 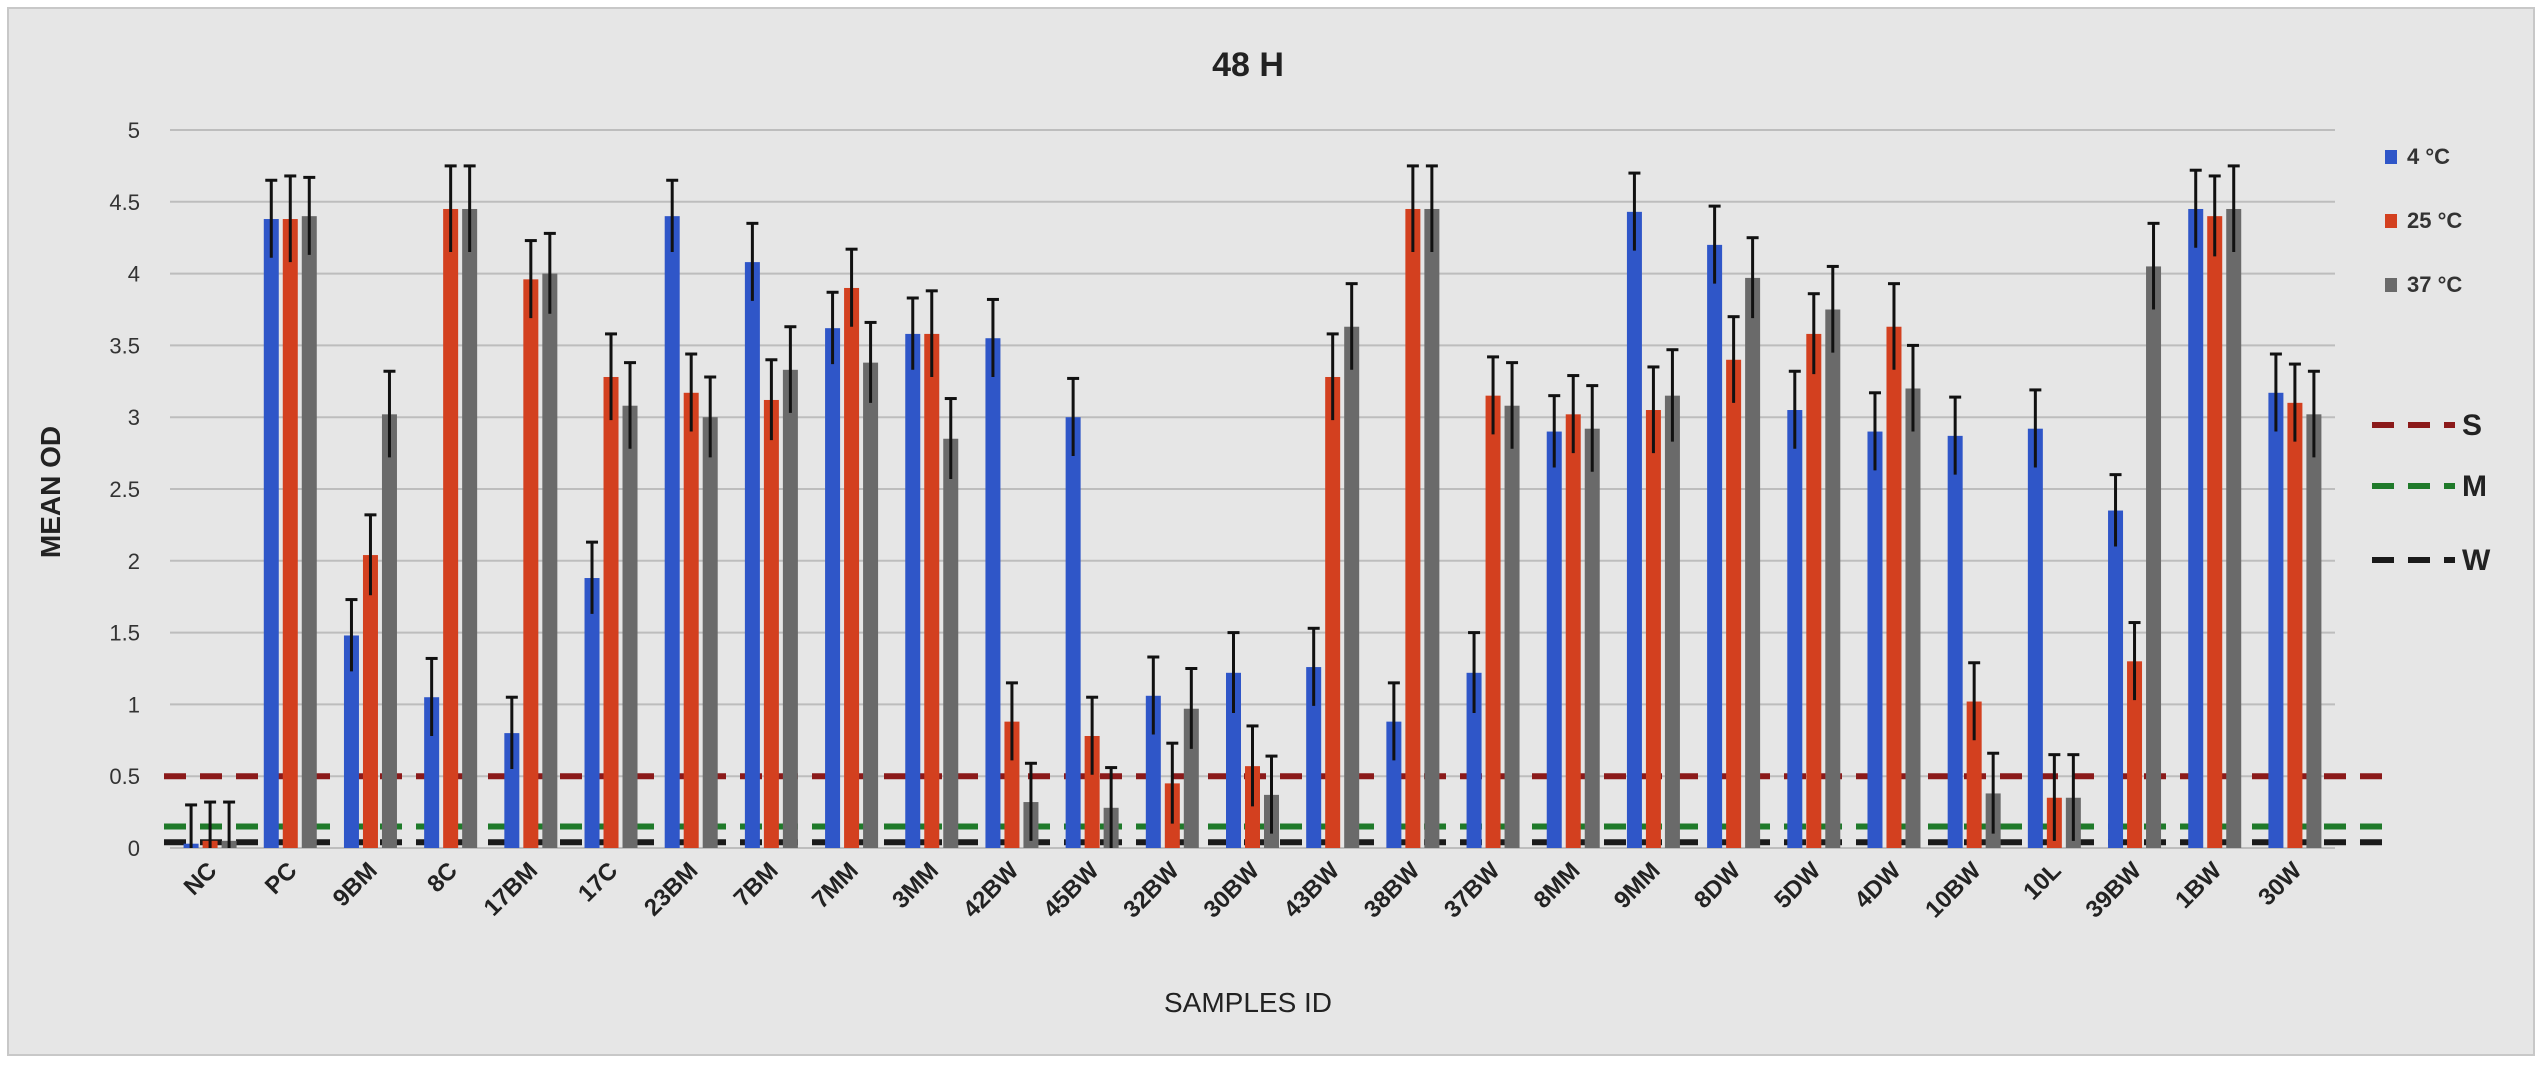 I want to click on y-tick-label: 1, so click(x=134, y=704).